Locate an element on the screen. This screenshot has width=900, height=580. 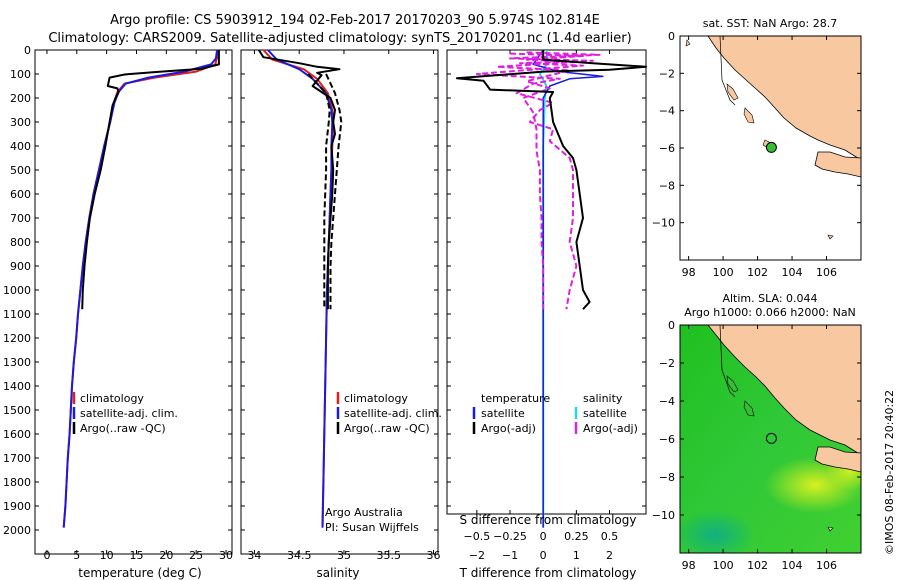
credit-line1: Argo Australia is located at coordinates (364, 512).